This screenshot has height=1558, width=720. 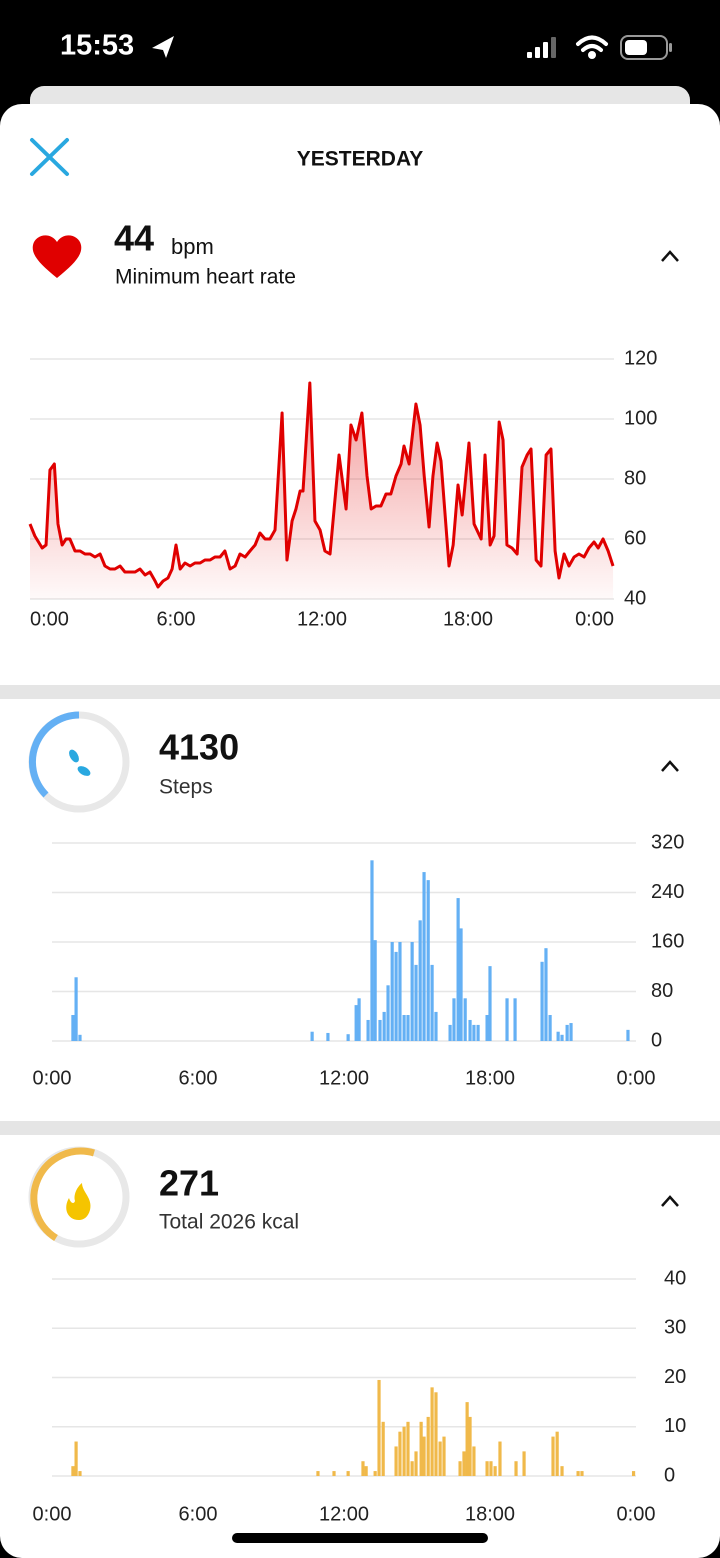 I want to click on divider, so click(x=360, y=1128).